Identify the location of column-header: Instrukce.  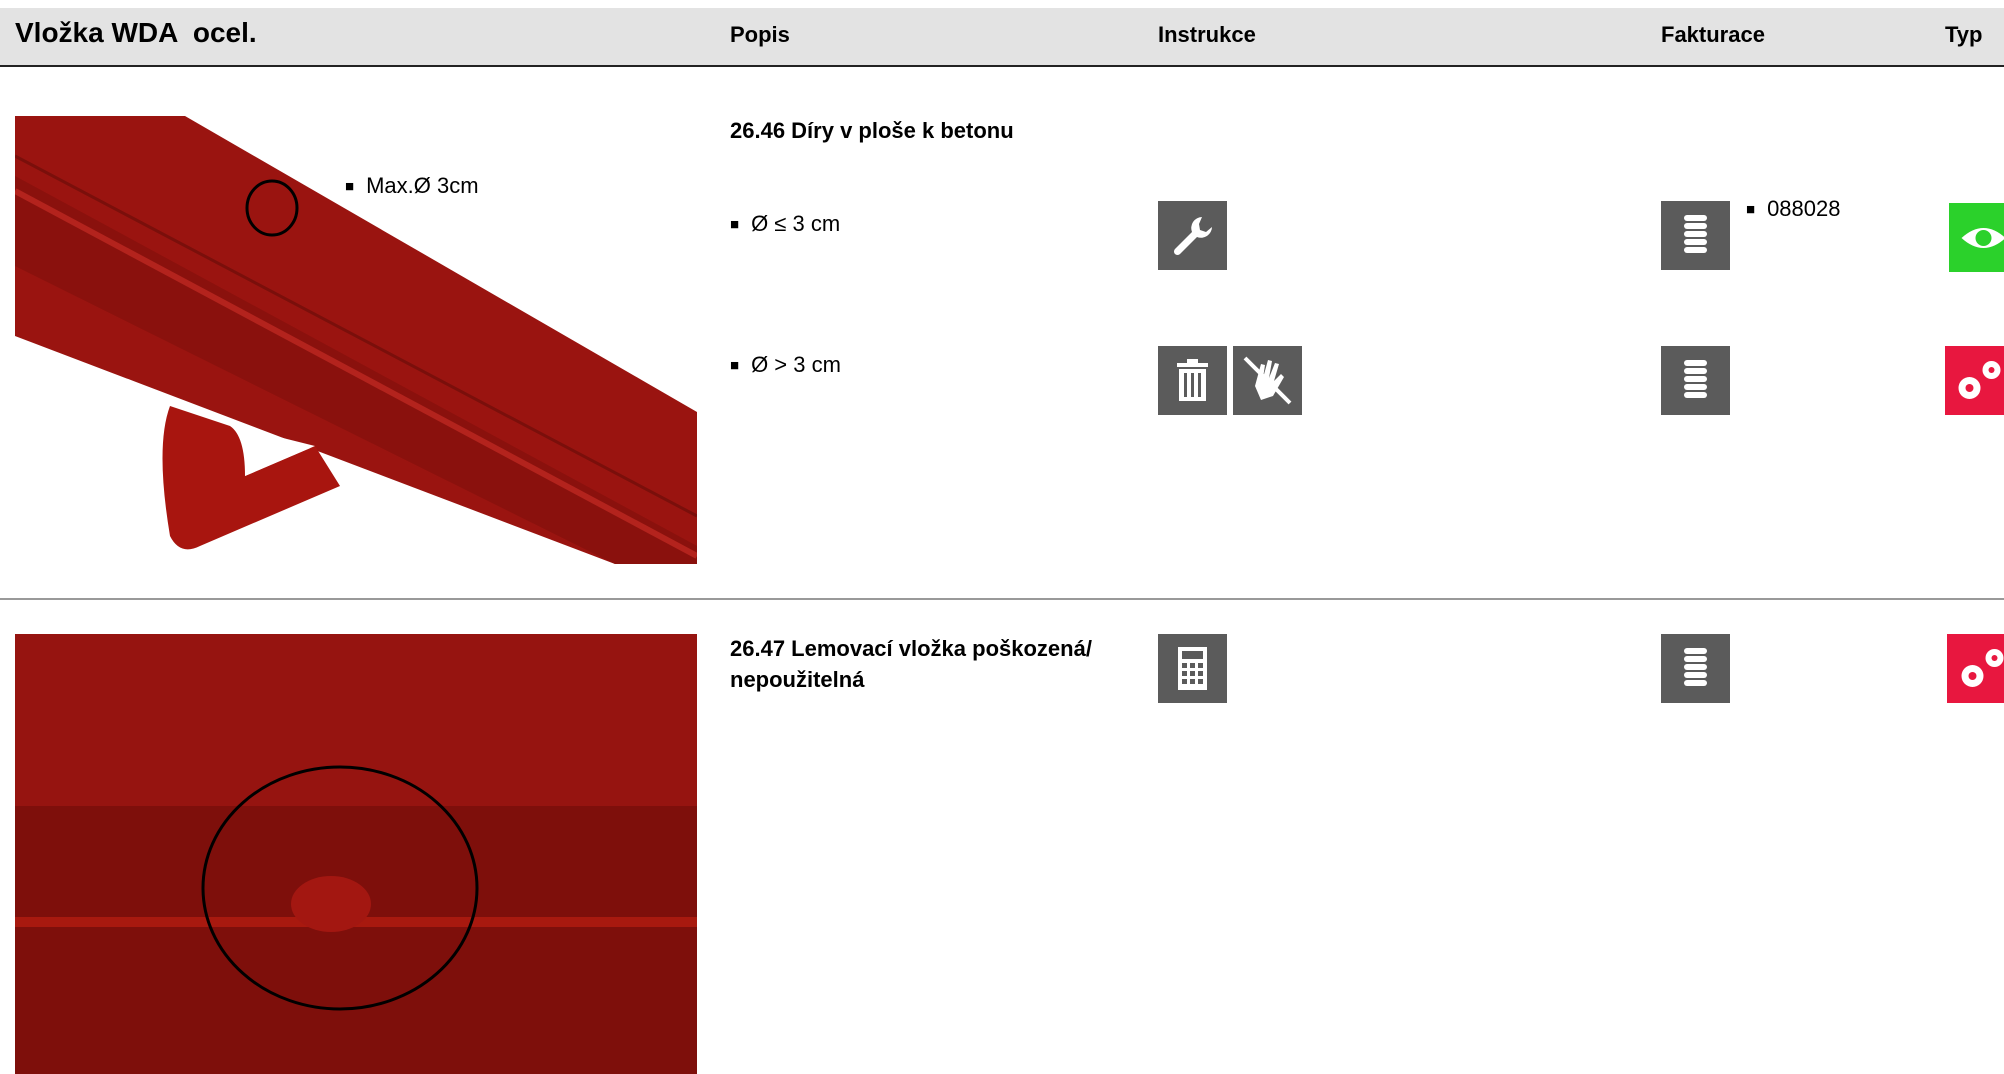
(1207, 34).